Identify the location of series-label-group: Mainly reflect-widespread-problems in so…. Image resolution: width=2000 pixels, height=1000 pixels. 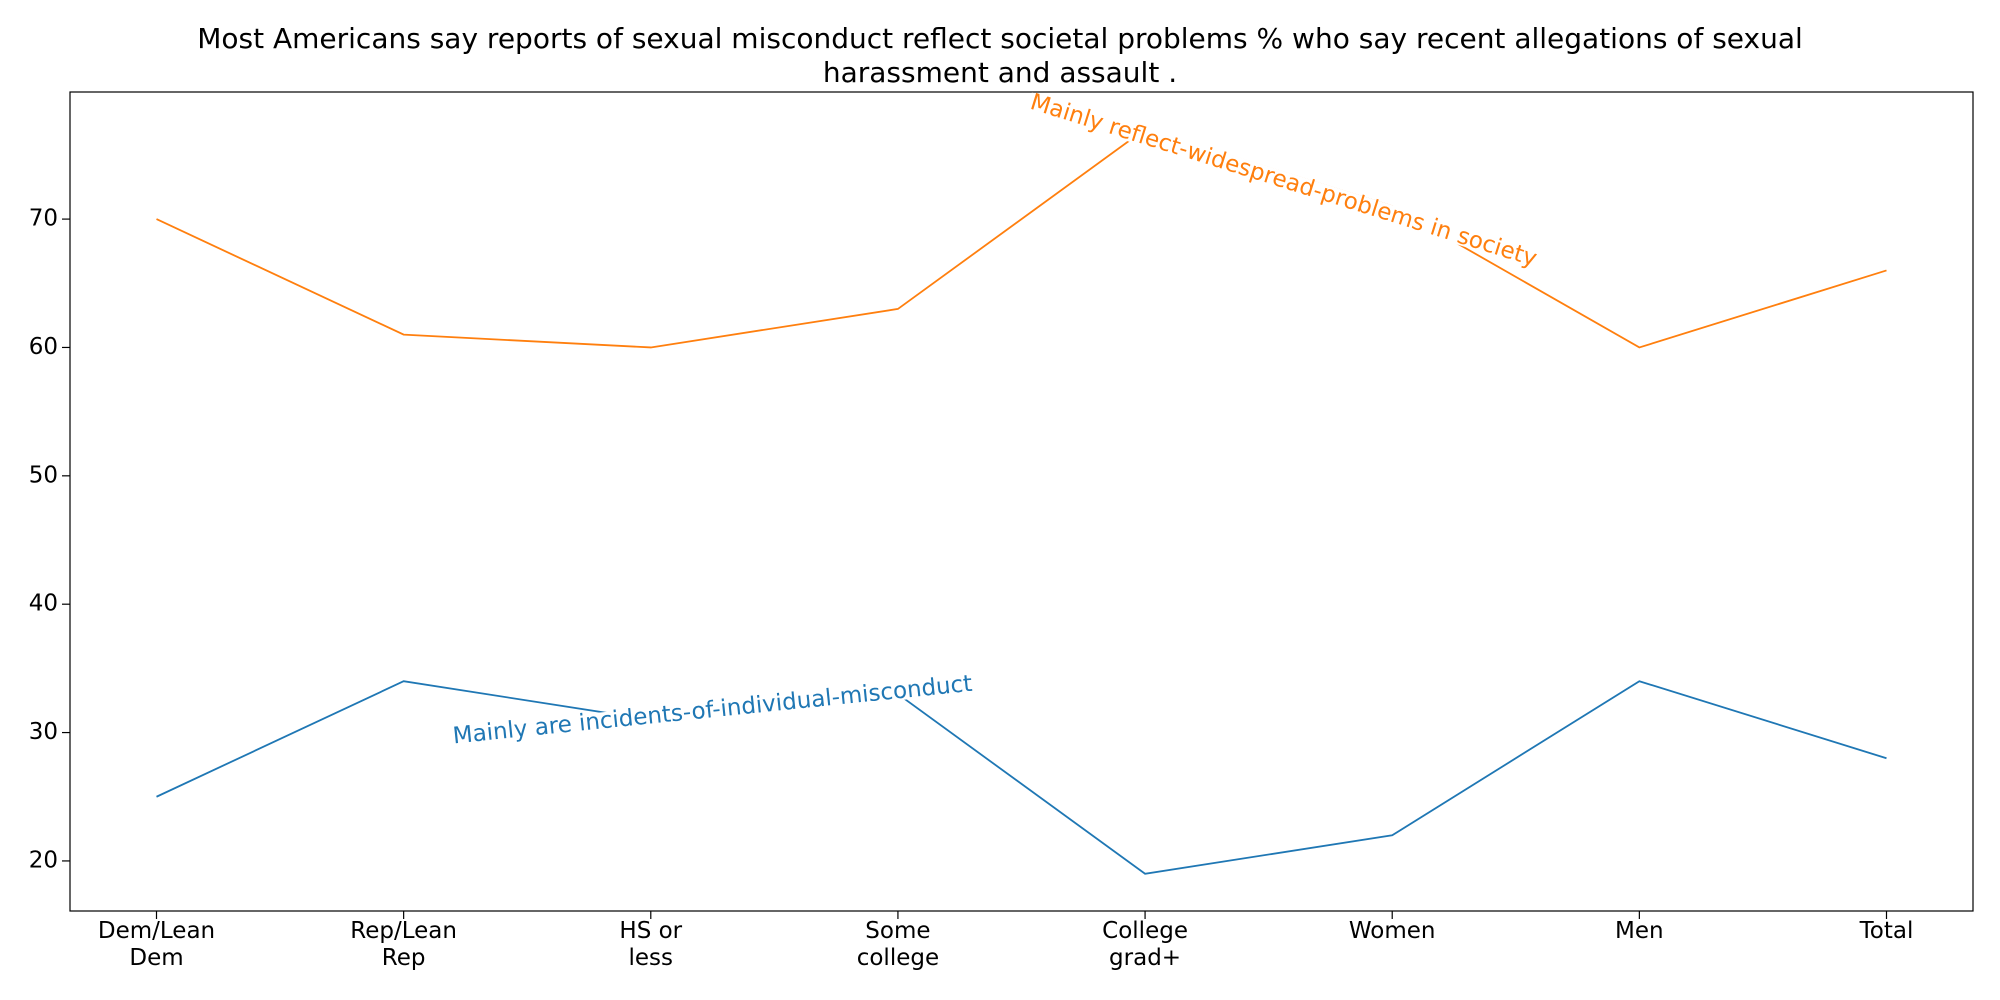
(1283, 180).